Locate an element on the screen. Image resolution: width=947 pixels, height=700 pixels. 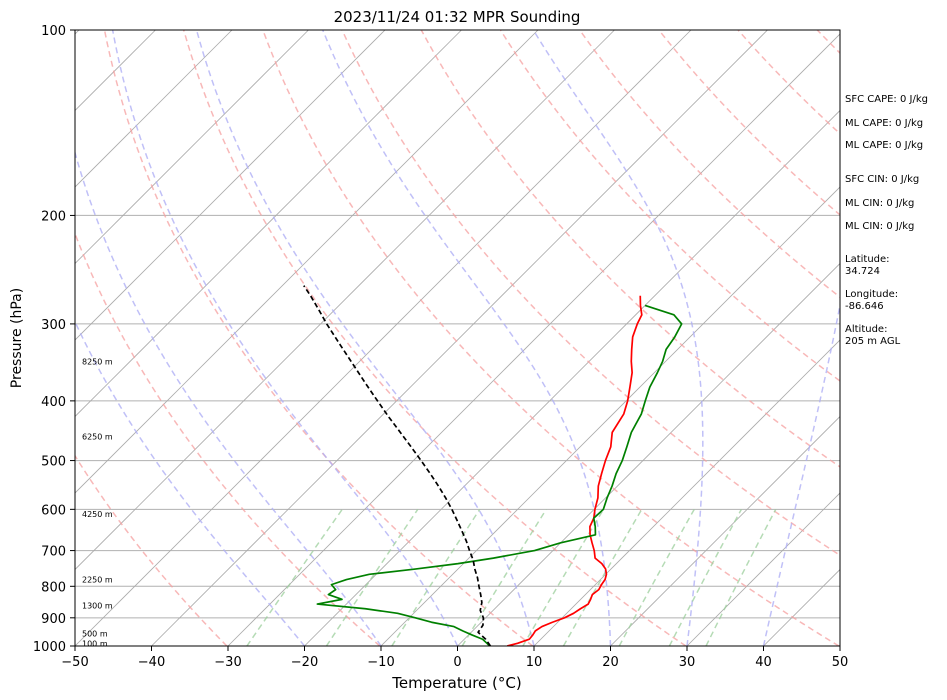
x-tick-label: 20 is located at coordinates (610, 662).